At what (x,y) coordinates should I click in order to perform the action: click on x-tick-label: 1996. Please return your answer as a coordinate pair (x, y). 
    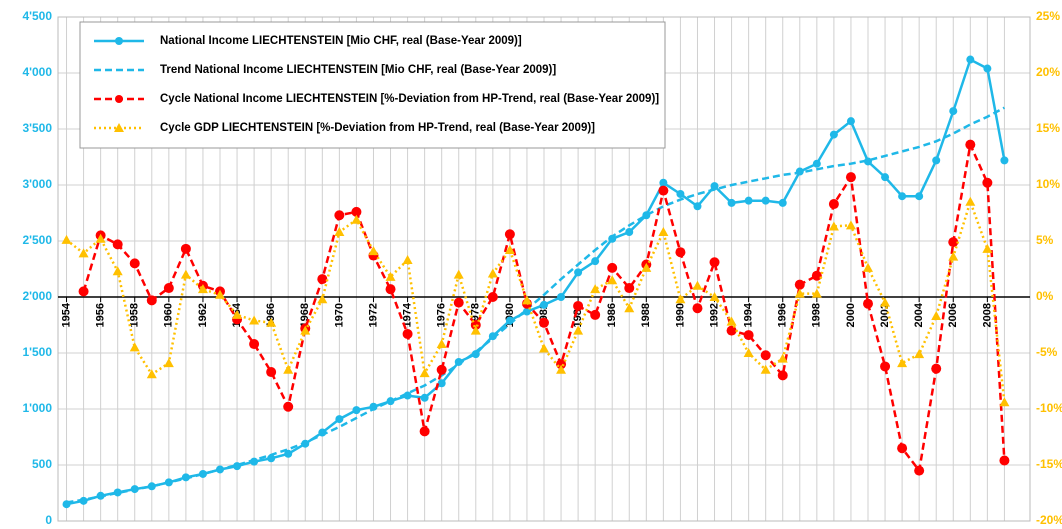
    Looking at the image, I should click on (783, 315).